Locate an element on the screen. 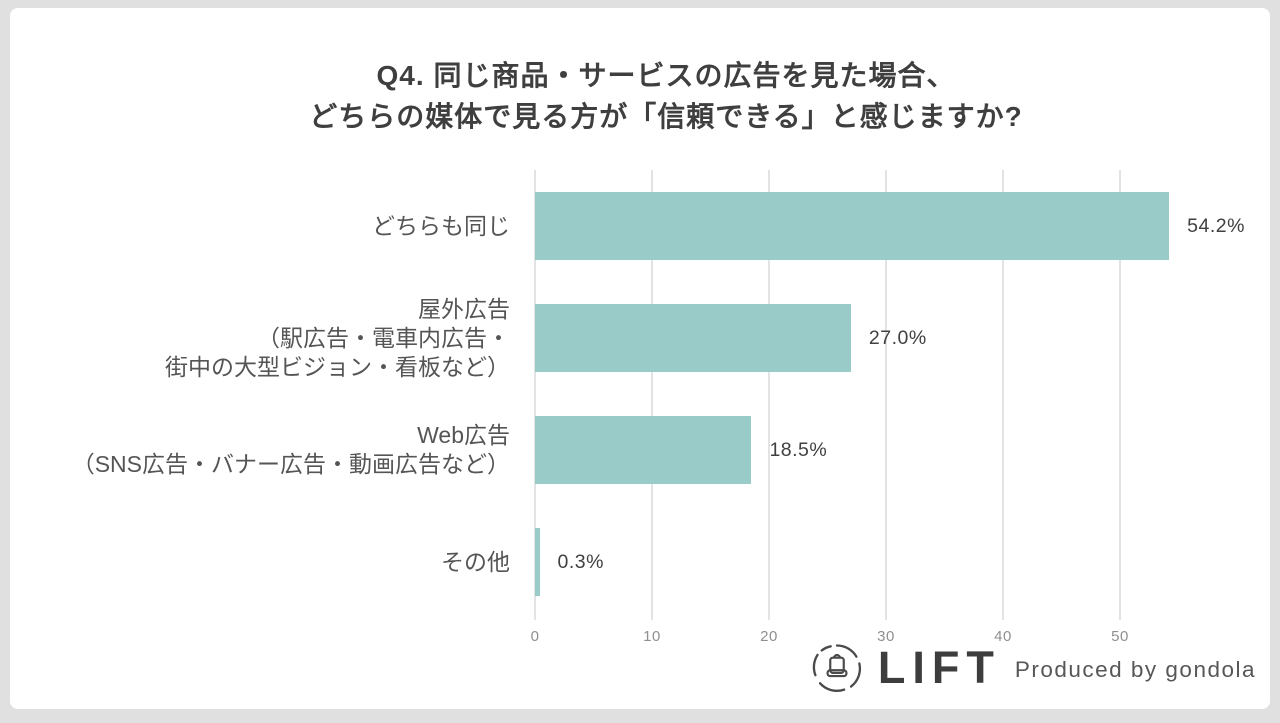 The height and width of the screenshot is (723, 1280). chart-title-line2: どちらの媒体で見る方が「信頼できる」と感じますか? is located at coordinates (666, 116).